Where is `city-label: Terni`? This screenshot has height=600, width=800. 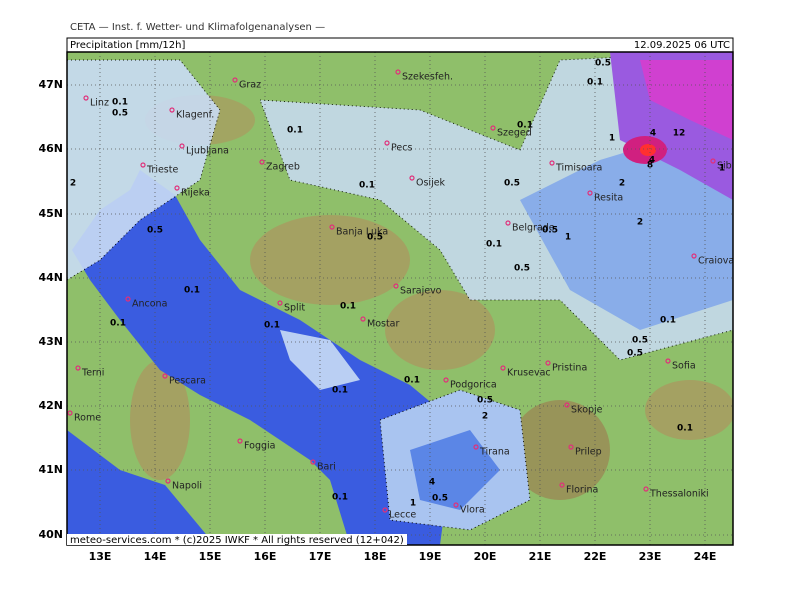
city-label: Terni is located at coordinates (92, 373).